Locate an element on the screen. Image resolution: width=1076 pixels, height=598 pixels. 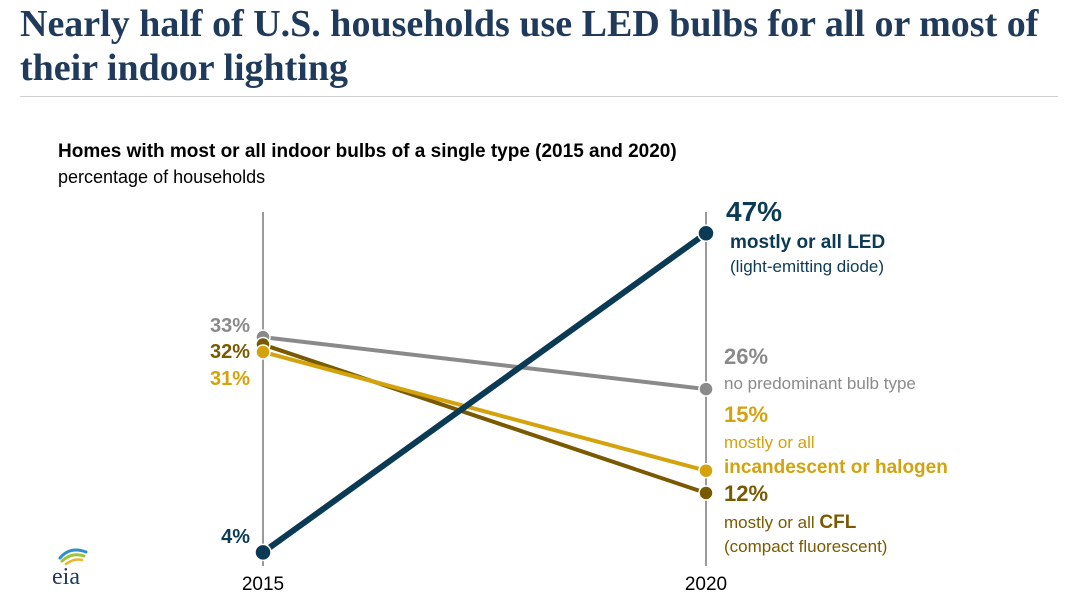
end-value-label-3: 12% is located at coordinates (746, 493).